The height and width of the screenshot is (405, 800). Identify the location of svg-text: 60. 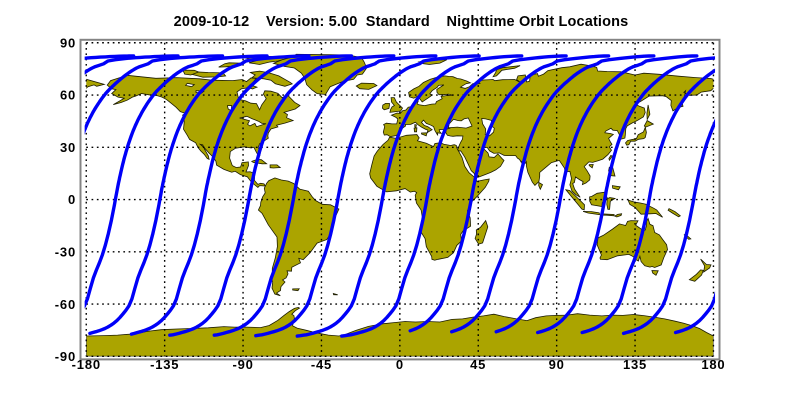
(68, 95).